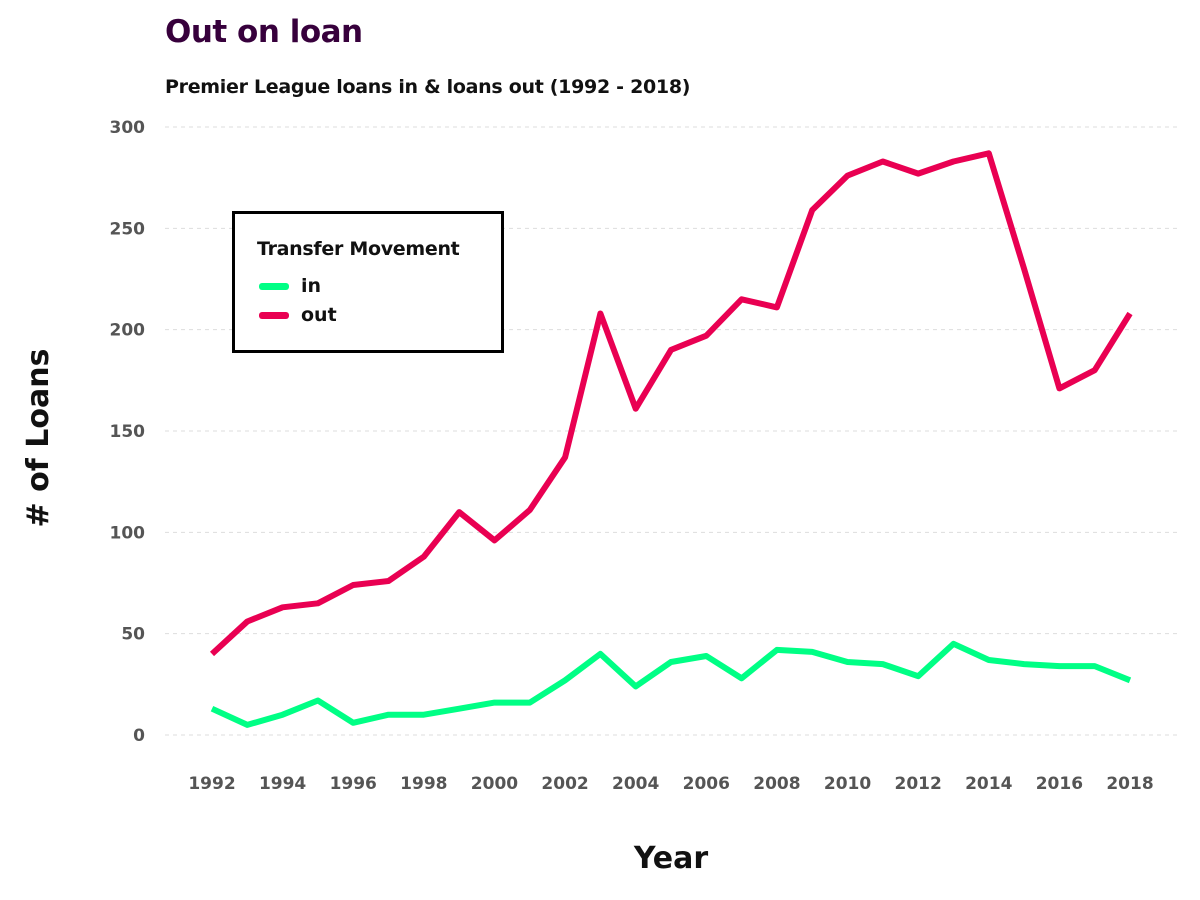  Describe the element at coordinates (1059, 784) in the screenshot. I see `x-tick-label: 2016` at that location.